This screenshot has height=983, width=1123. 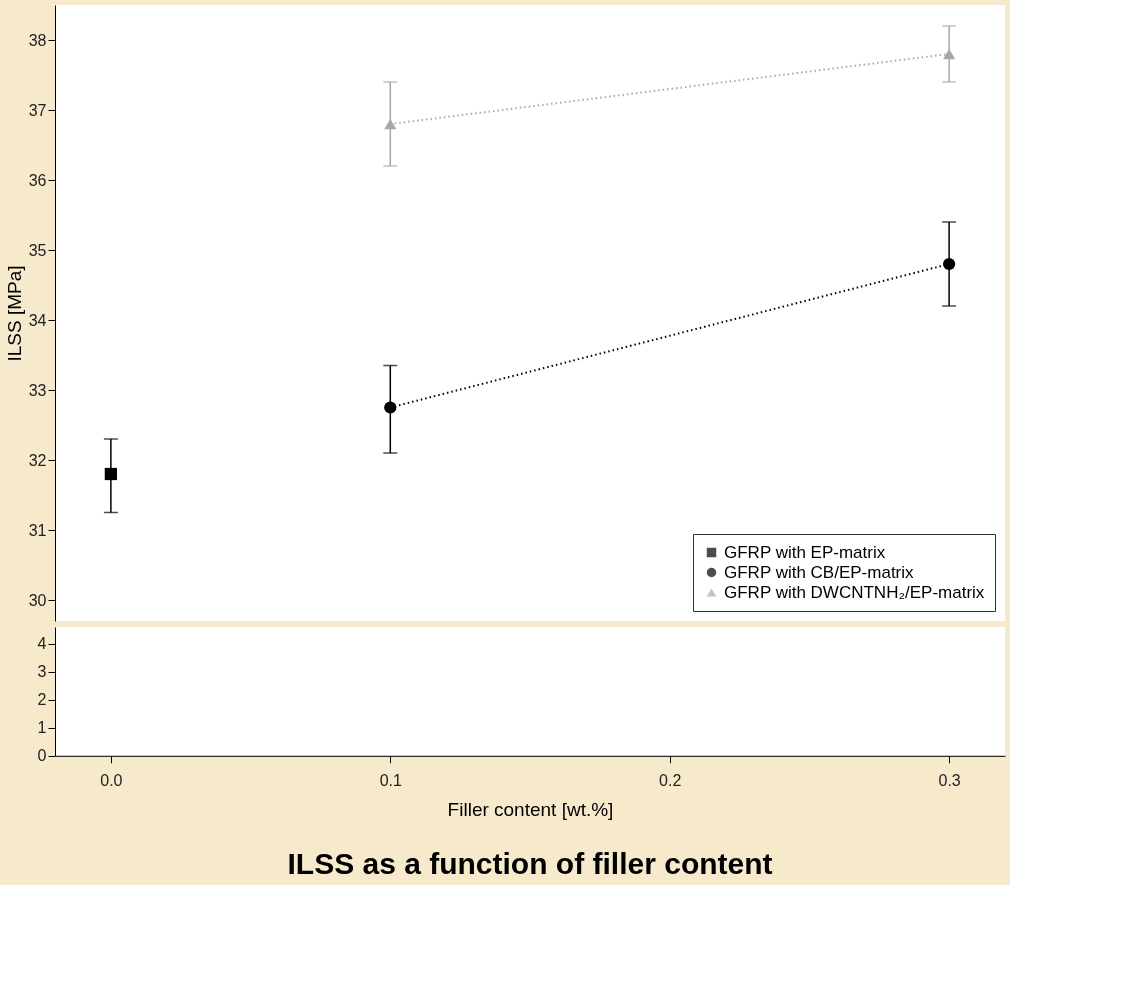 I want to click on y-tick-label: 30, so click(x=37, y=600).